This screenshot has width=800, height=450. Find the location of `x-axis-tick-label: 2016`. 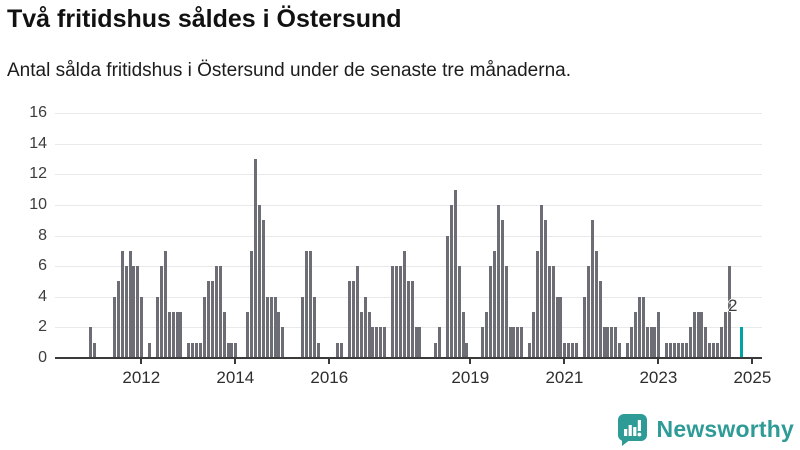

x-axis-tick-label: 2016 is located at coordinates (329, 377).